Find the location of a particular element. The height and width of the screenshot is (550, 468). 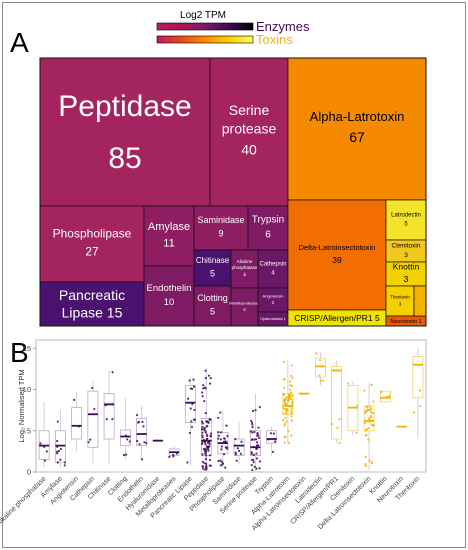

treemap-rect-amylase is located at coordinates (169, 236).